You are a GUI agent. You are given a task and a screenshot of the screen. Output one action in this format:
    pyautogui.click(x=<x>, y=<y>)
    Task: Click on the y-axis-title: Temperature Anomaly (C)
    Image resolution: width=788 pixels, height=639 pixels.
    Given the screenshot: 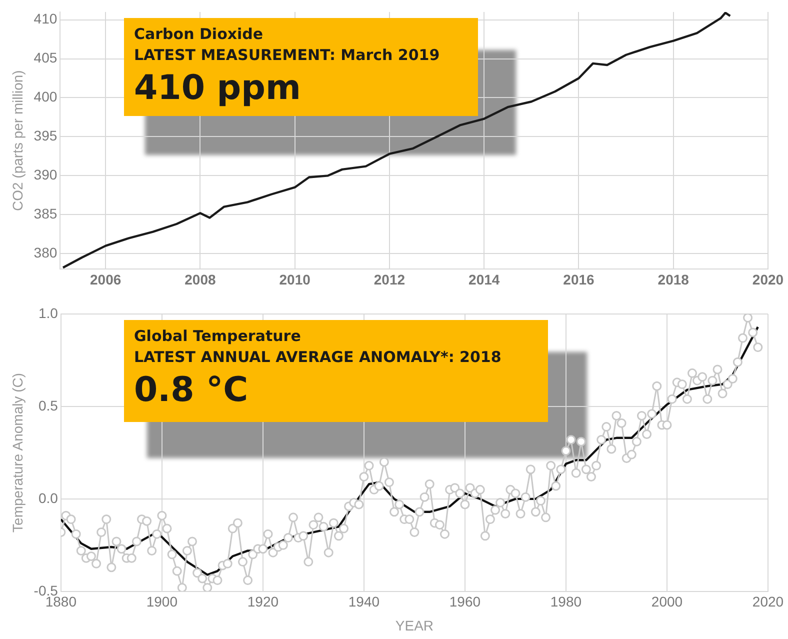 What is the action you would take?
    pyautogui.click(x=17, y=452)
    